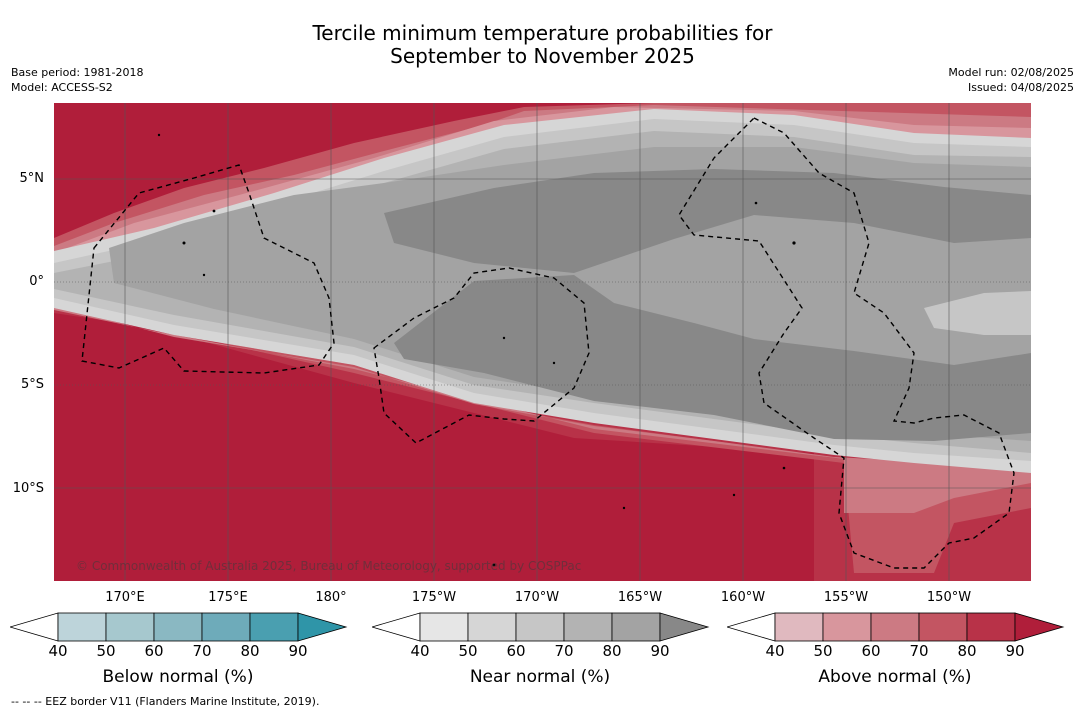 Image resolution: width=1085 pixels, height=713 pixels. Describe the element at coordinates (540, 677) in the screenshot. I see `near-normal-label: Near normal (%)` at that location.